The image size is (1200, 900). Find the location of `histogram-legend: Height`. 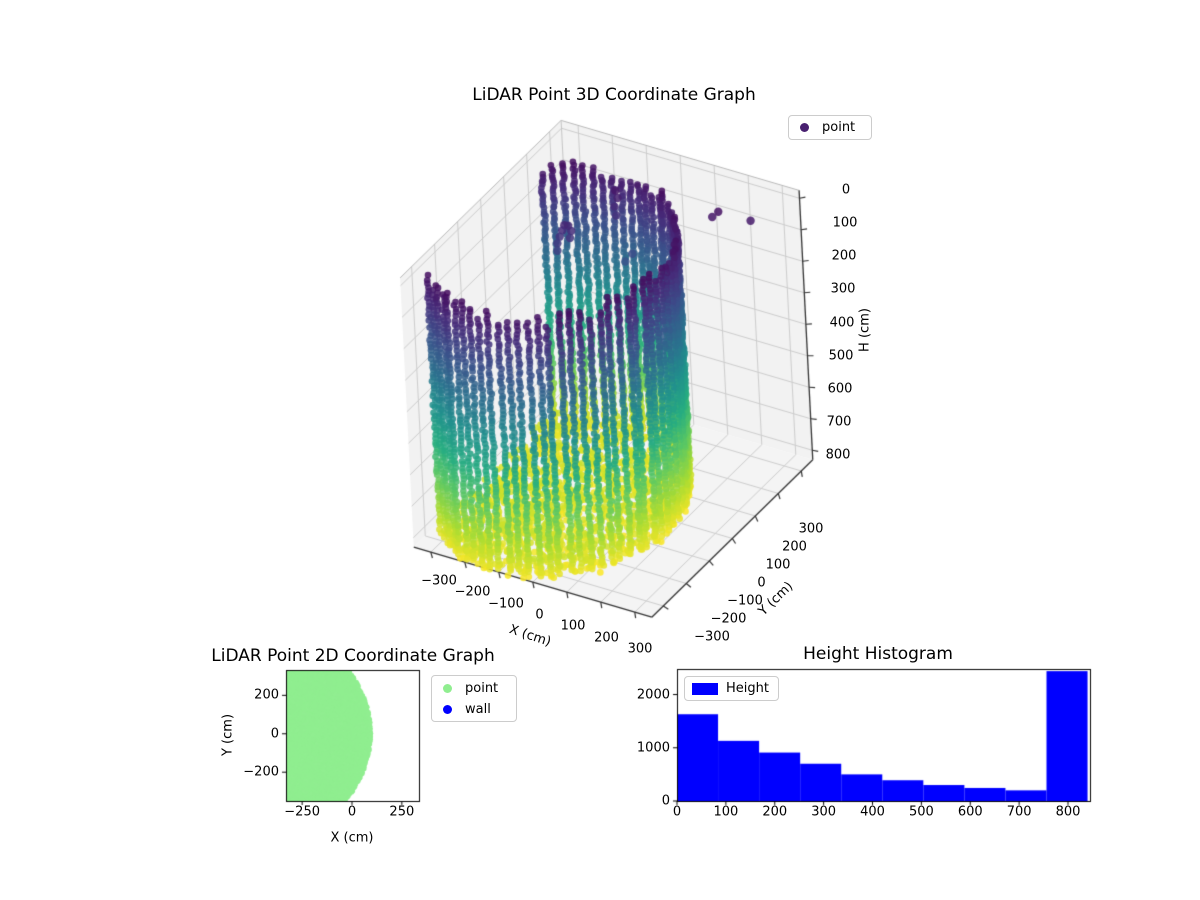

histogram-legend: Height is located at coordinates (731, 688).